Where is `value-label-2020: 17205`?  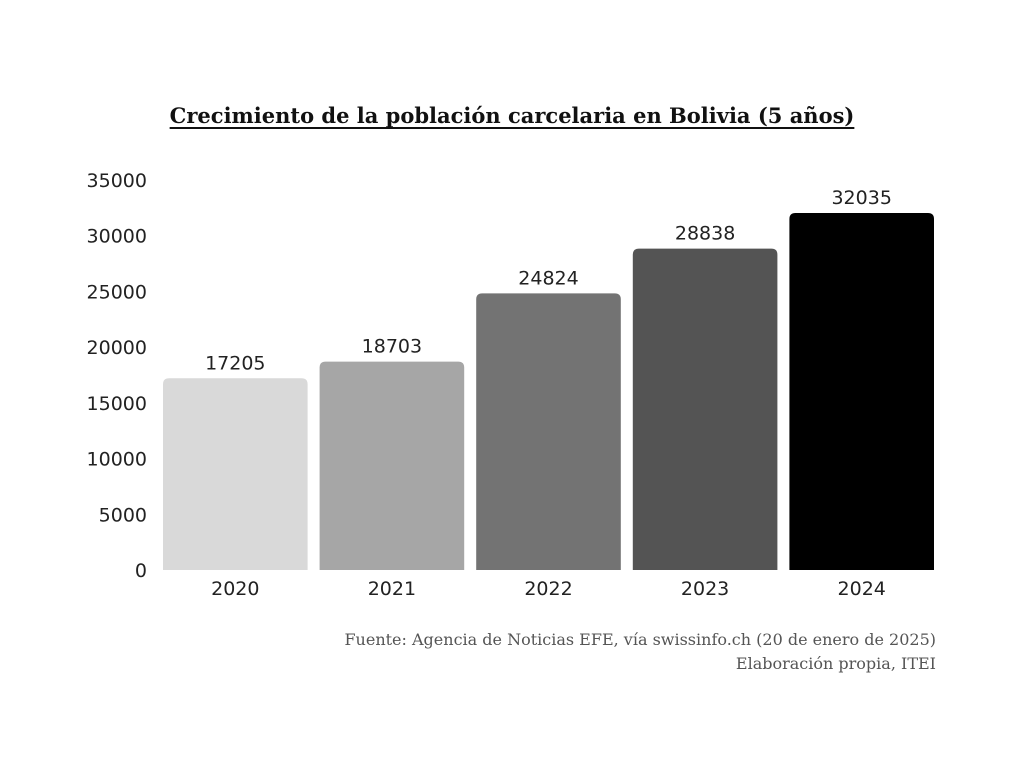
value-label-2020: 17205 is located at coordinates (235, 363).